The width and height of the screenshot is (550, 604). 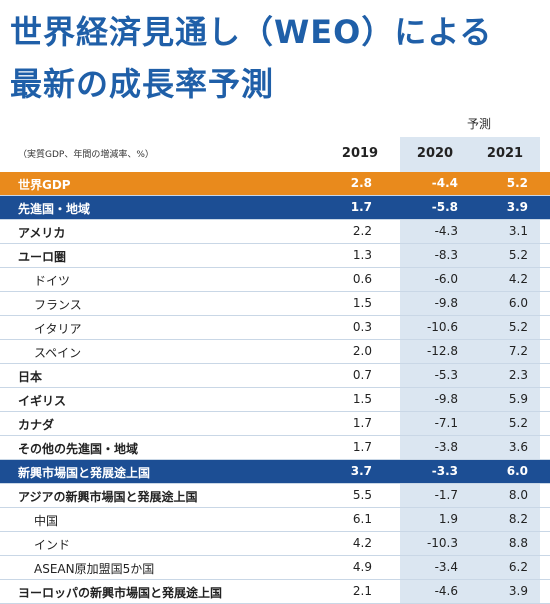 I want to click on value-2019: 5.5, so click(x=362, y=495).